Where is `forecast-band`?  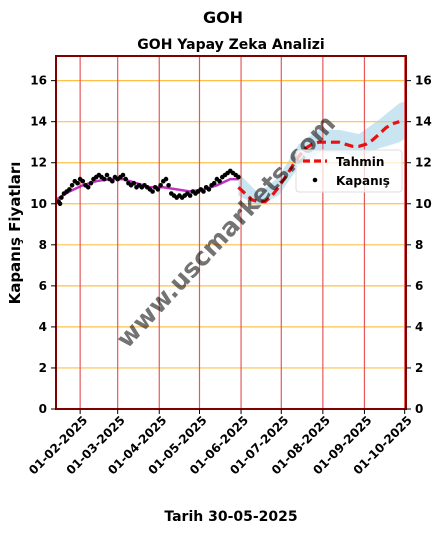
forecast-band is located at coordinates (322, 153).